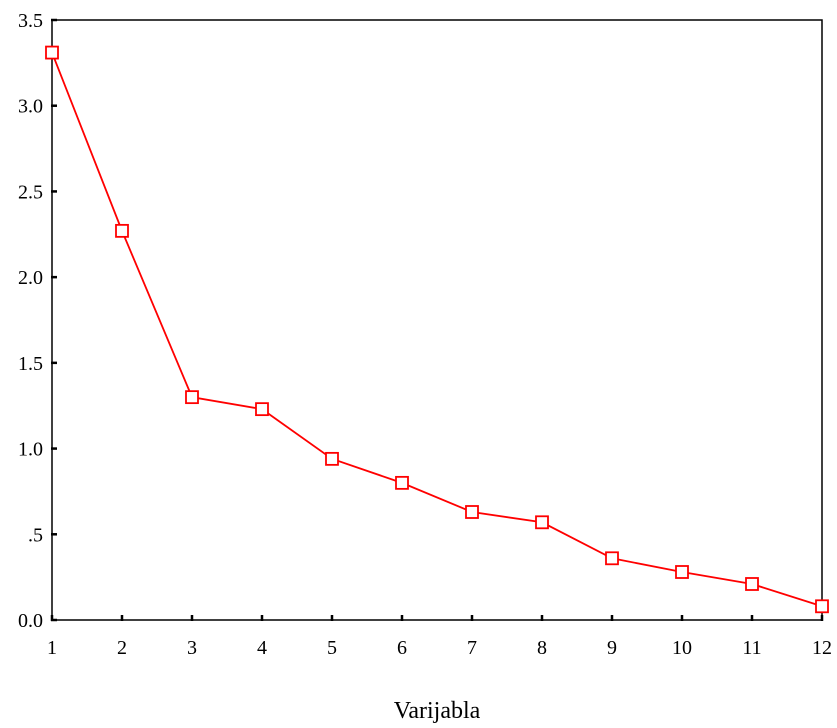  Describe the element at coordinates (262, 648) in the screenshot. I see `x-tick-label: 4` at that location.